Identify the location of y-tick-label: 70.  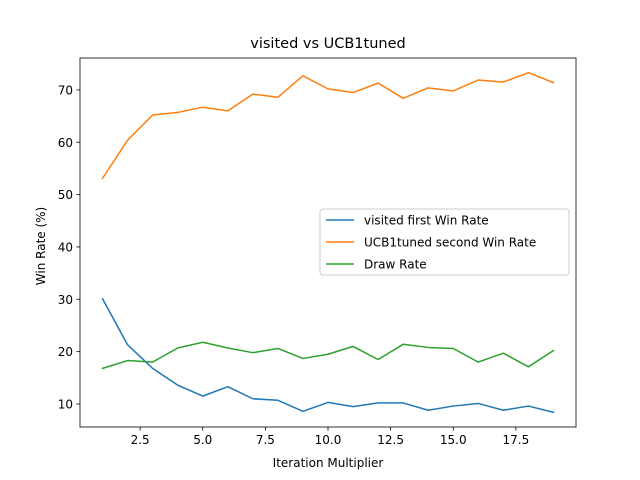
(65, 90).